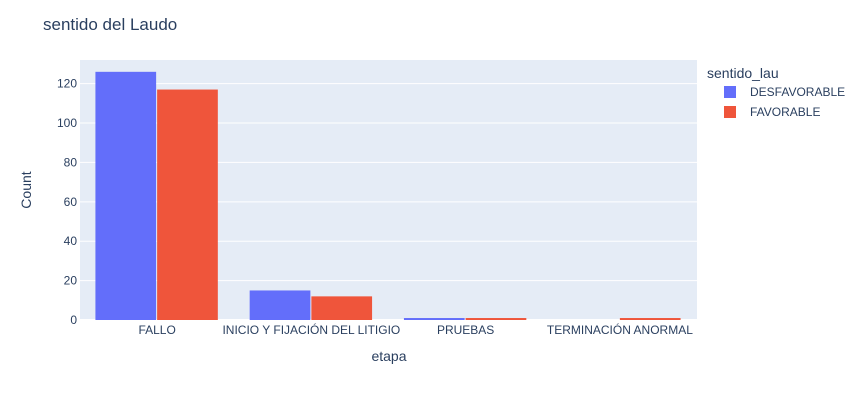 The image size is (865, 400). Describe the element at coordinates (156, 330) in the screenshot. I see `x-tick-label: FALLO` at that location.